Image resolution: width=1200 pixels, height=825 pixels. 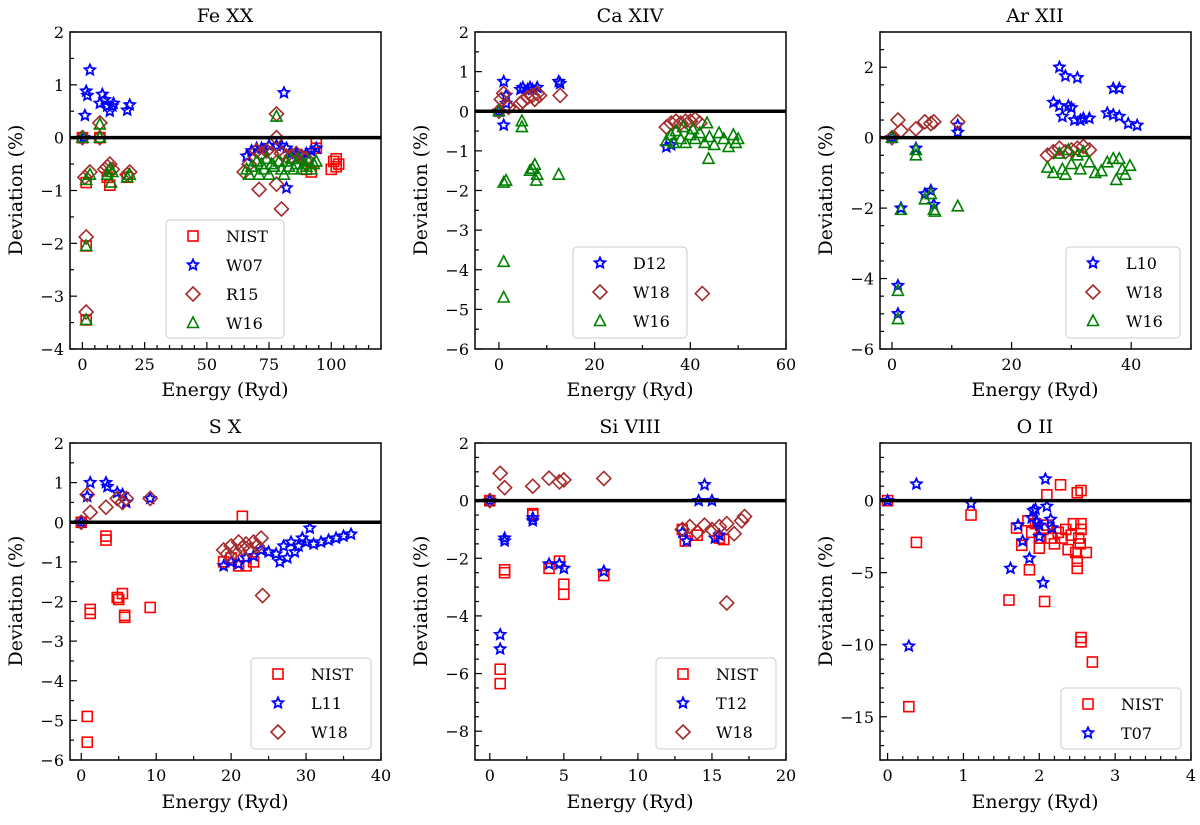 What do you see at coordinates (630, 292) in the screenshot?
I see `legend-item: W18` at bounding box center [630, 292].